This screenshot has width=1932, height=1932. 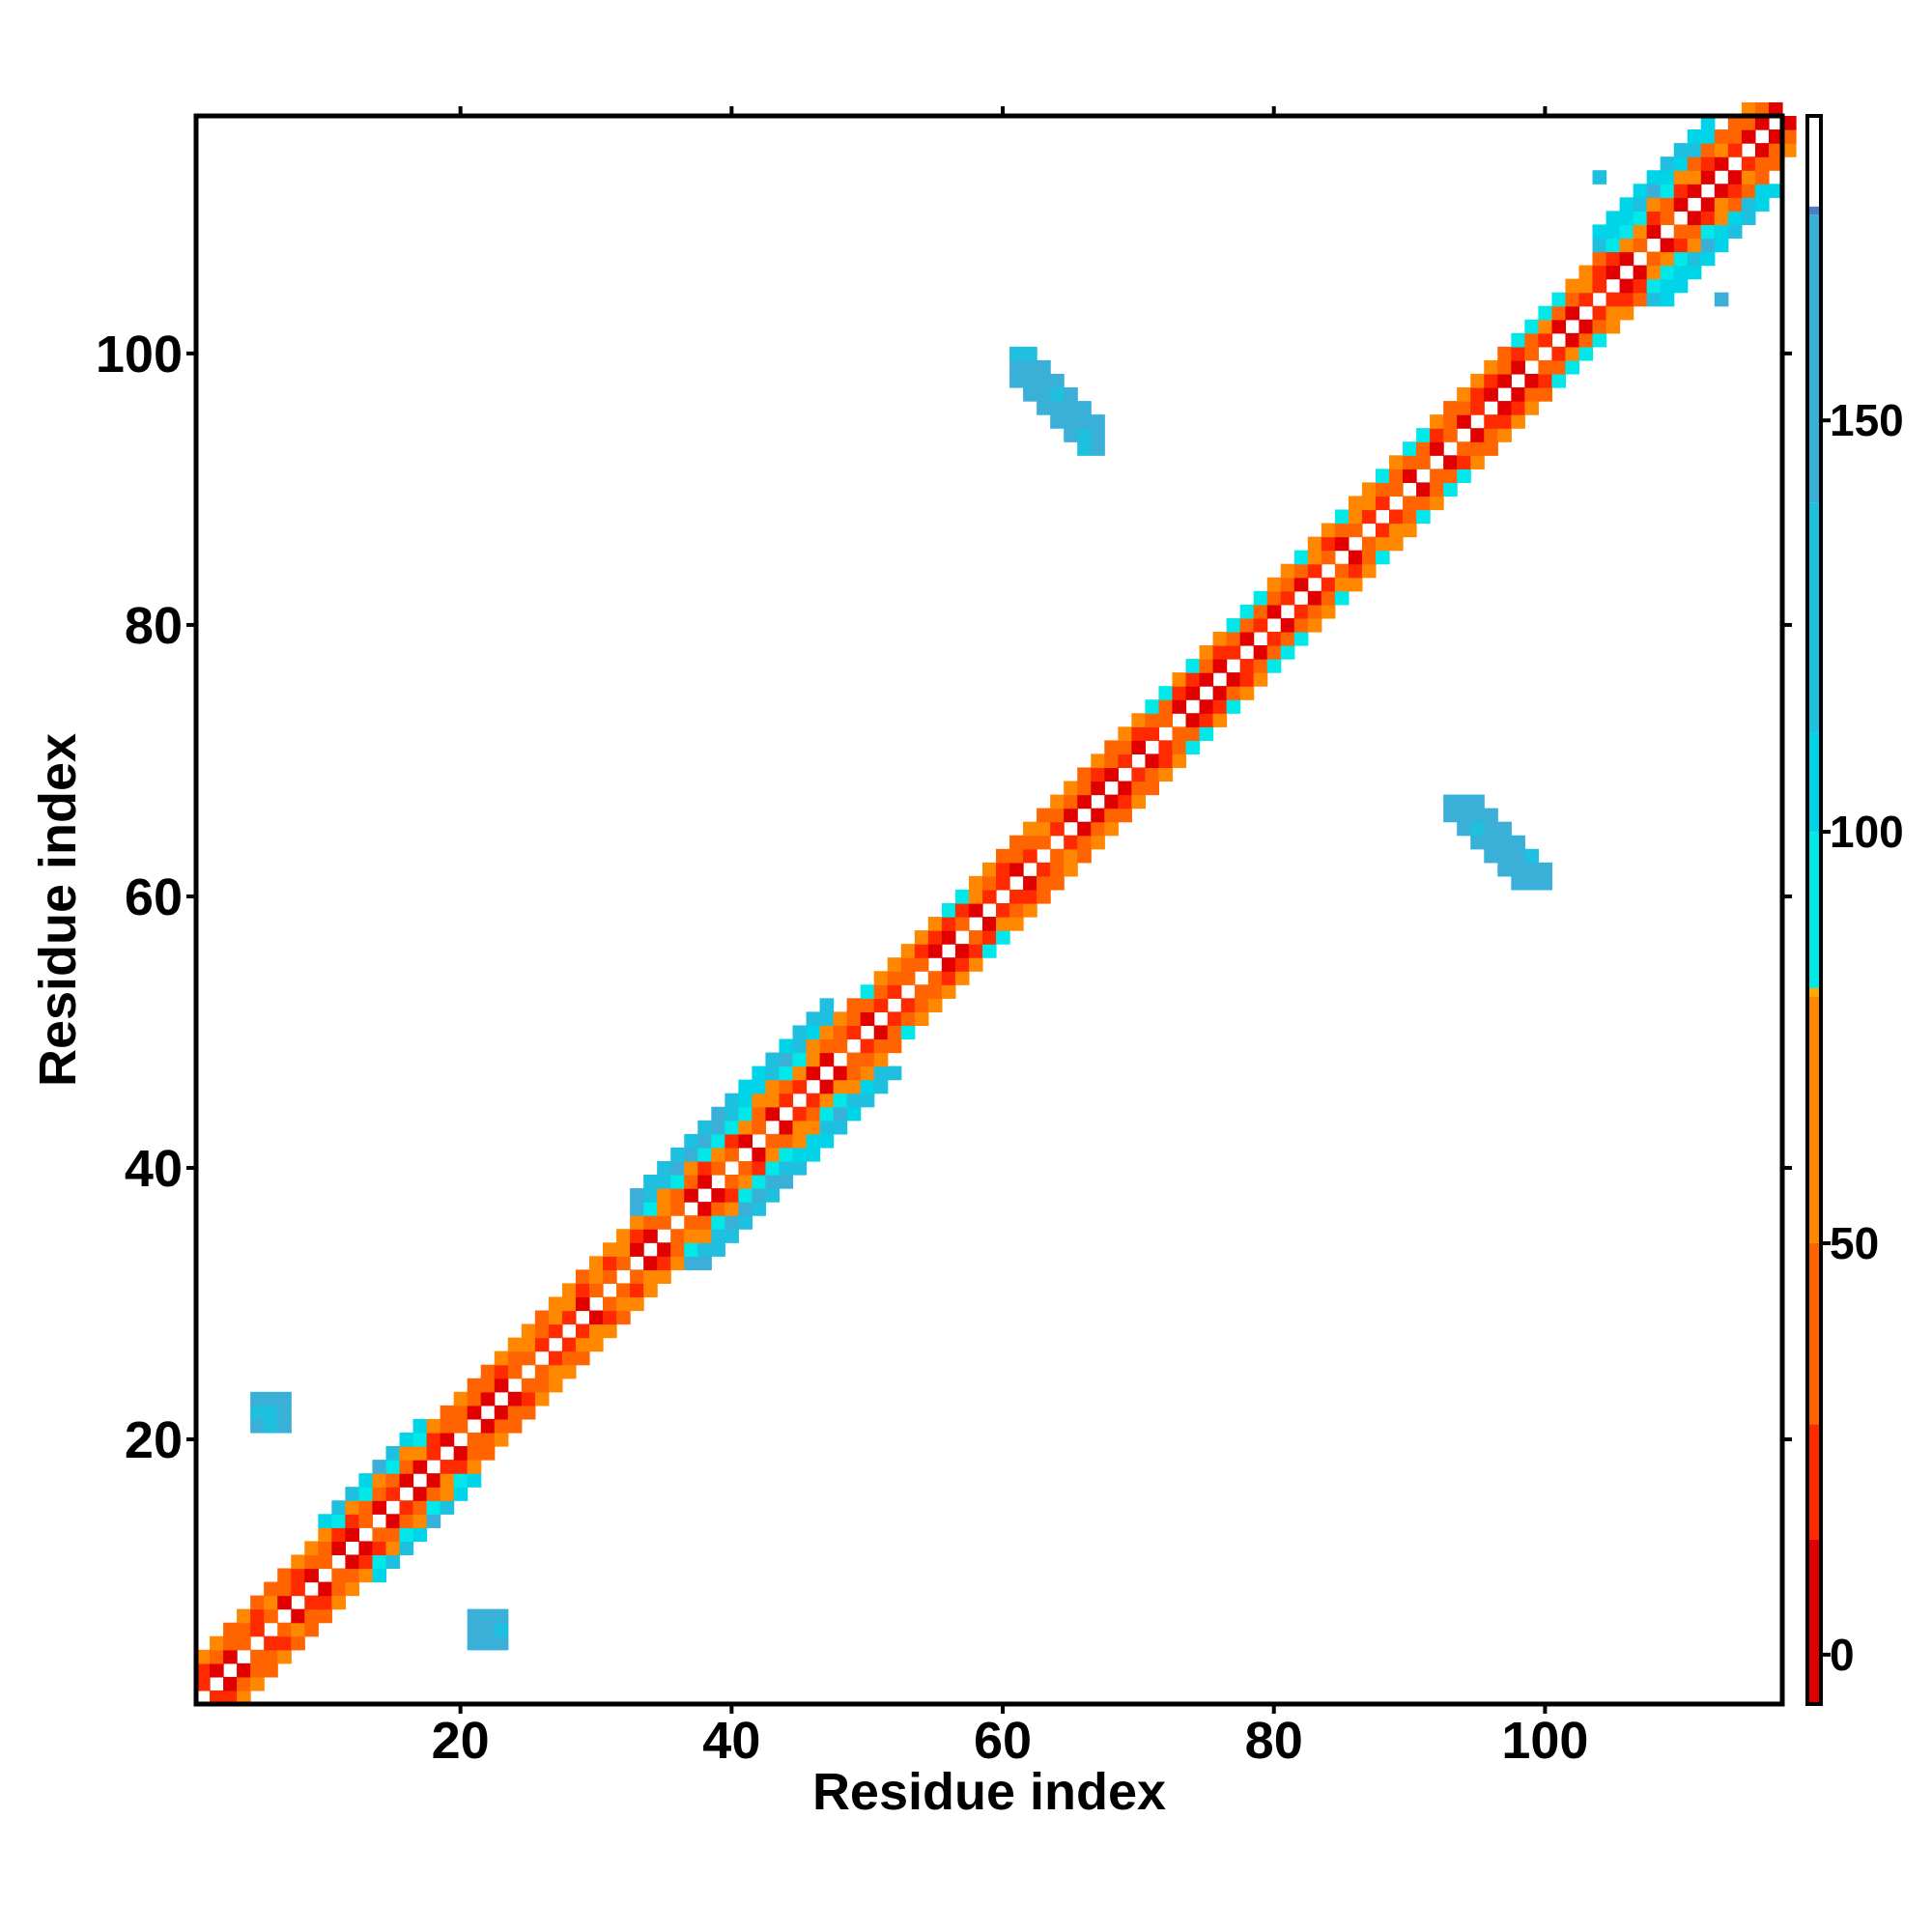 What do you see at coordinates (1854, 1243) in the screenshot?
I see `colorbar-tick-label: 50` at bounding box center [1854, 1243].